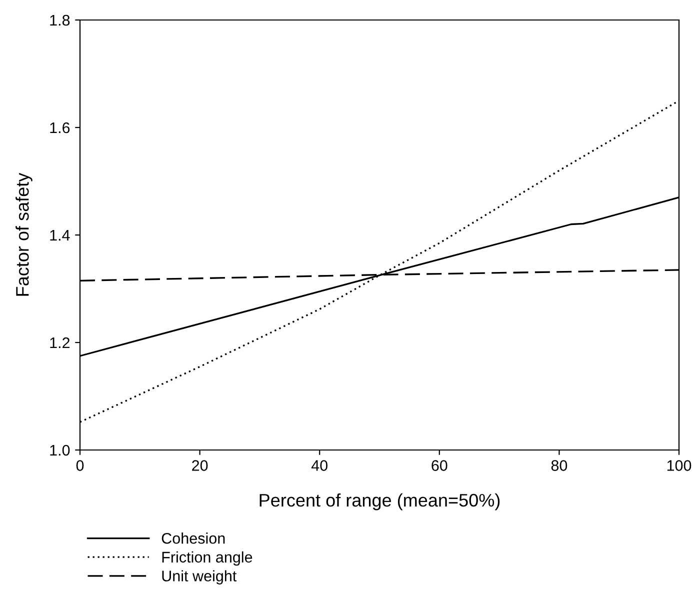  I want to click on y-tick-label: 1.0, so click(60, 450).